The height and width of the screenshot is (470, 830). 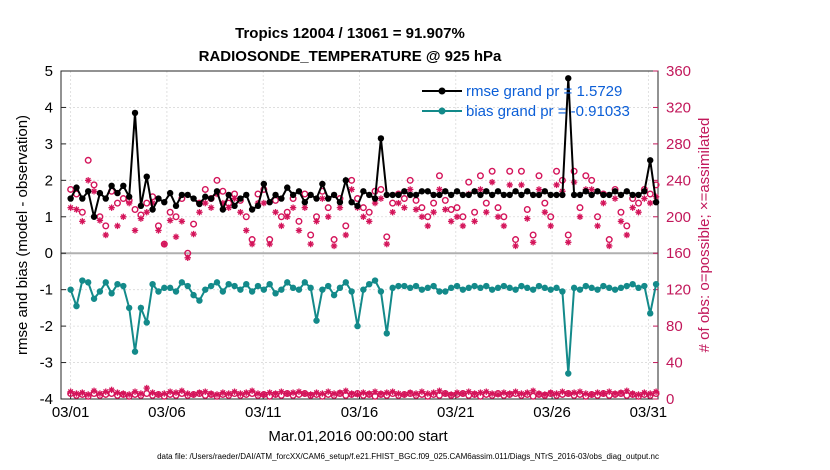 What do you see at coordinates (359, 407) in the screenshot?
I see `x-axis: 03/01 03/06 03/11 03/16 03/21 03/26 03/31` at bounding box center [359, 407].